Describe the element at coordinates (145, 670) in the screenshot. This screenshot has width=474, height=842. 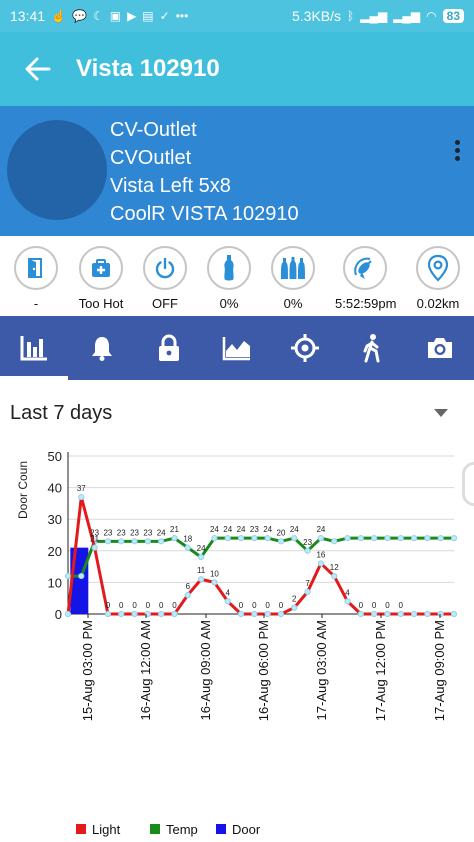
I see `x-tick-label: 16-Aug 12:00 AM` at that location.